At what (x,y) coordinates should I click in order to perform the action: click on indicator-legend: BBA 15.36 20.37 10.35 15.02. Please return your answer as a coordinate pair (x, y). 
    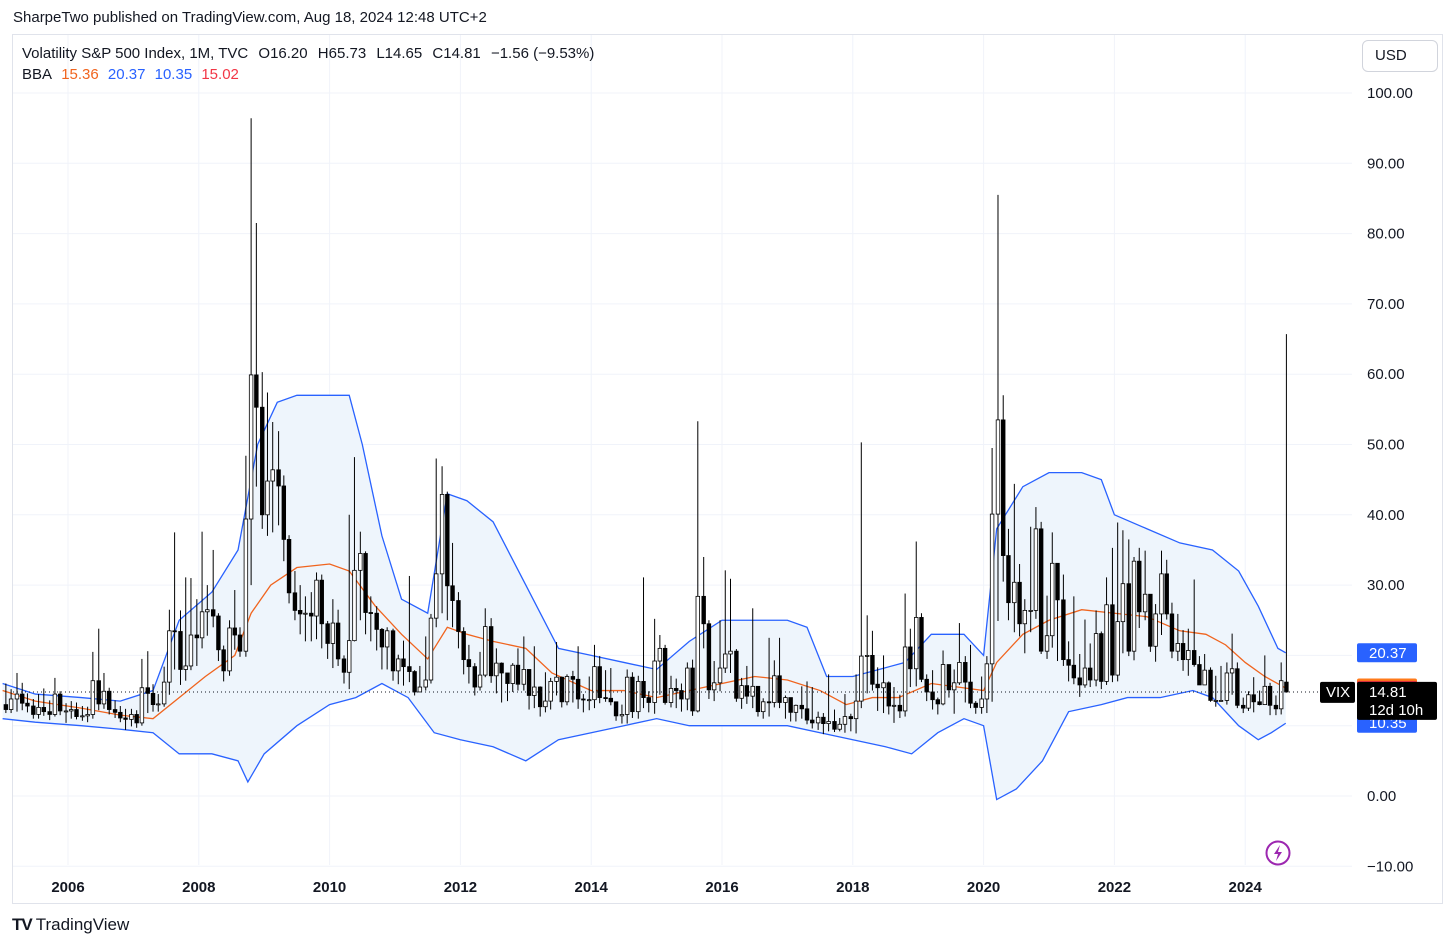
    Looking at the image, I should click on (133, 74).